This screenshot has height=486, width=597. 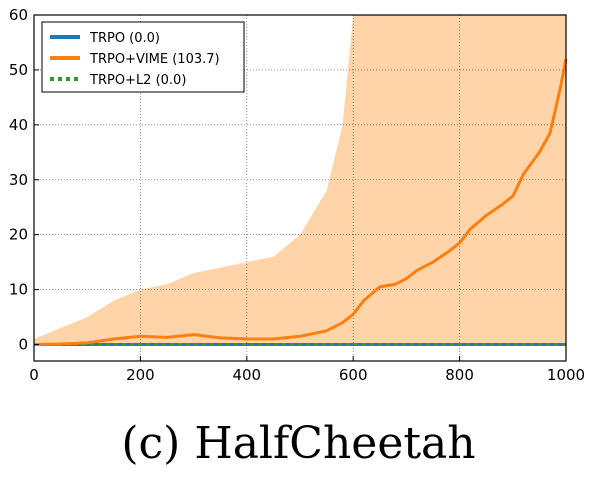 What do you see at coordinates (18, 70) in the screenshot?
I see `y-tick-label: 50` at bounding box center [18, 70].